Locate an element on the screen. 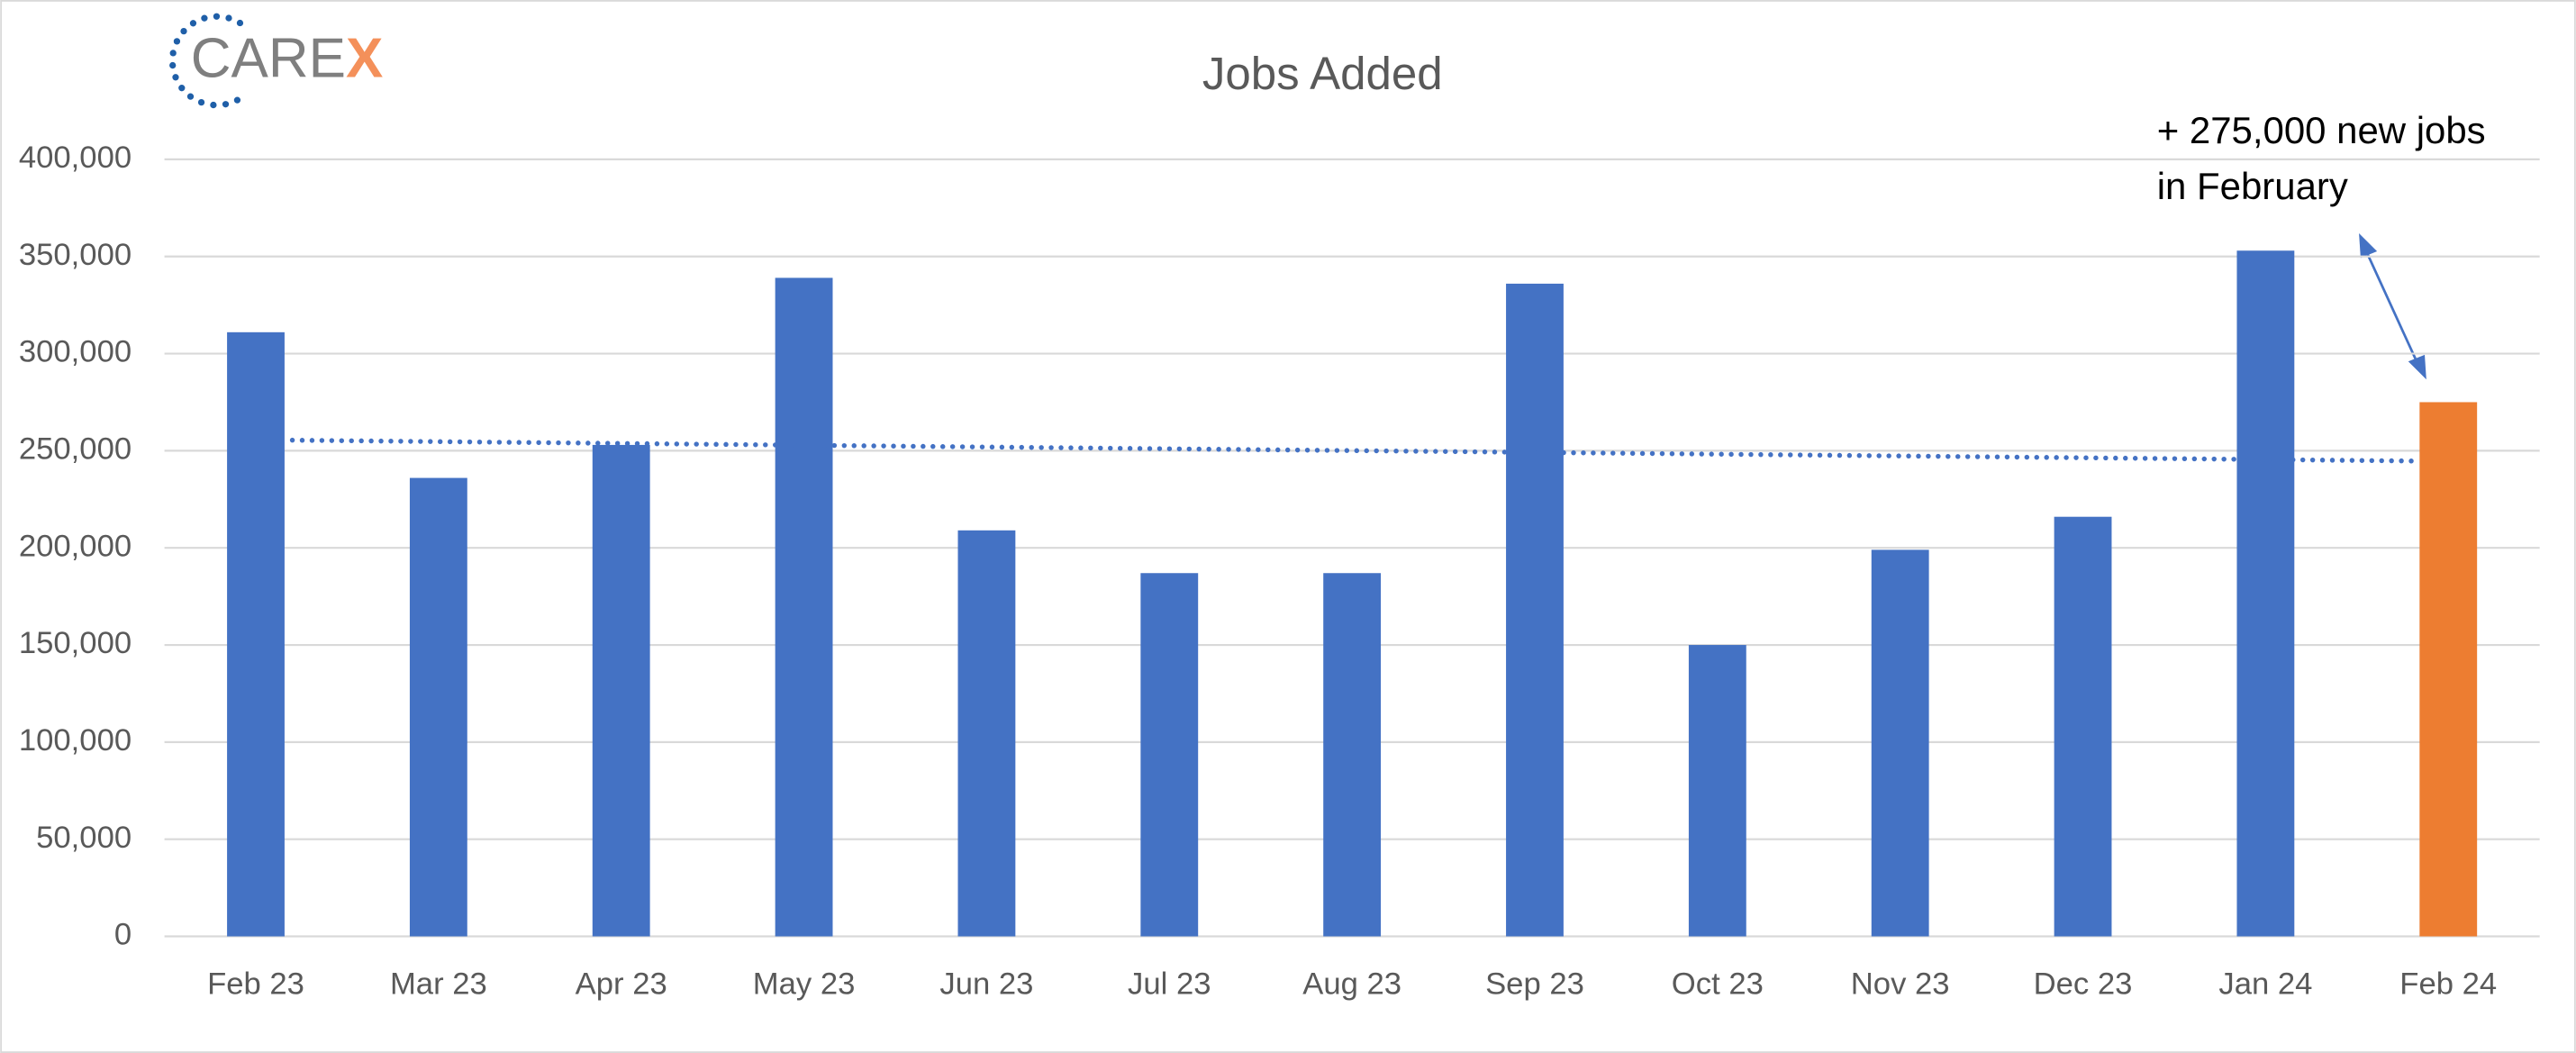 The height and width of the screenshot is (1053, 2576). x-tick-label: Apr 23 is located at coordinates (621, 984).